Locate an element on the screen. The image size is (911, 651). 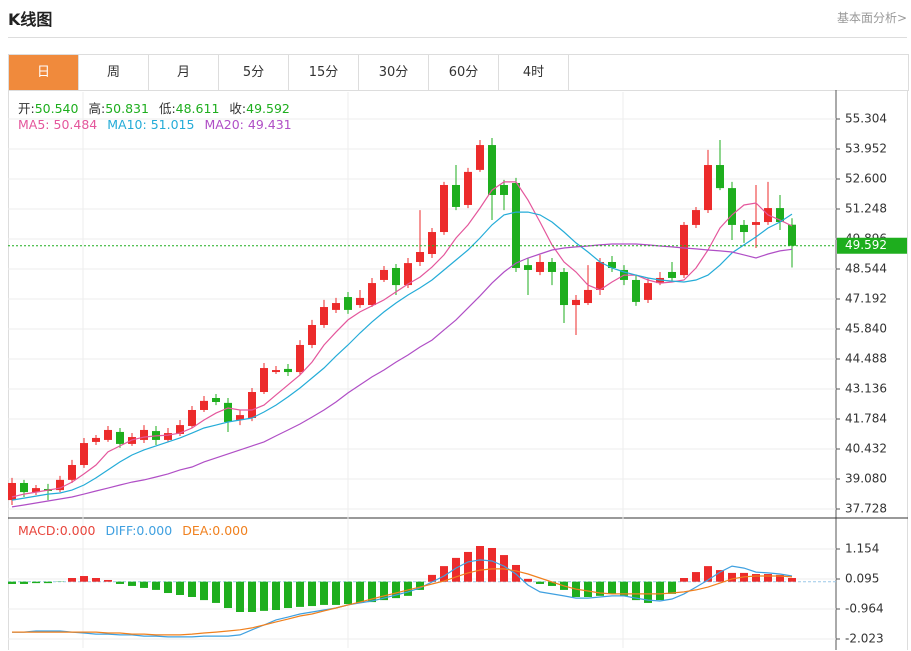
info-value: 48.611 is located at coordinates (197, 108).